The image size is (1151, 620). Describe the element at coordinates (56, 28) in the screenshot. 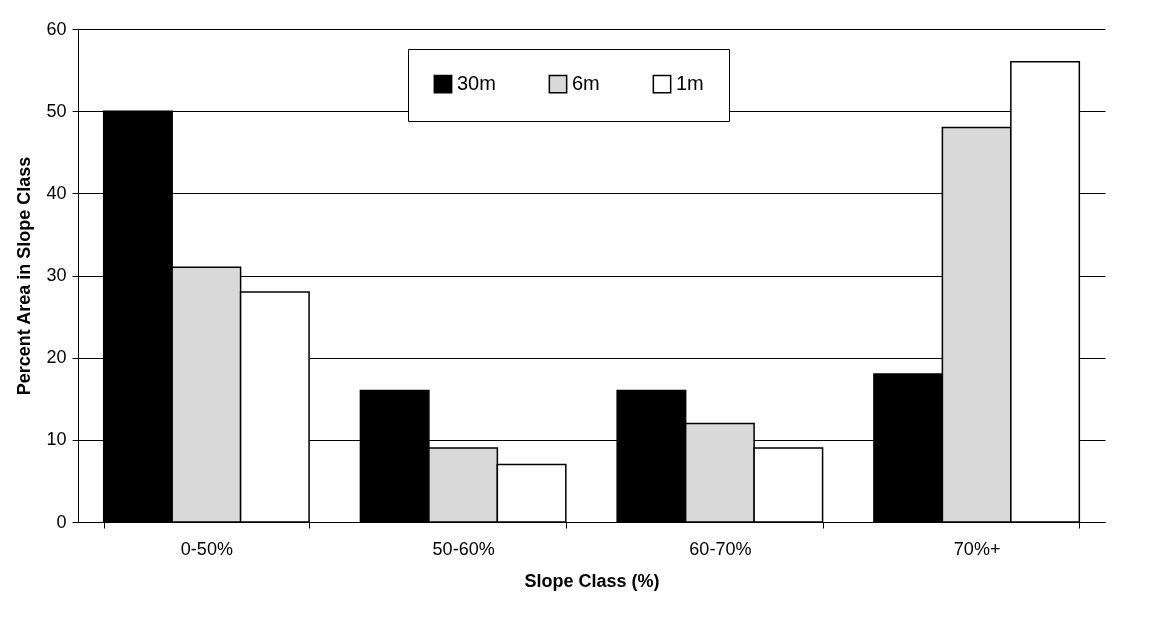

I see `y-tick-label: 60` at that location.